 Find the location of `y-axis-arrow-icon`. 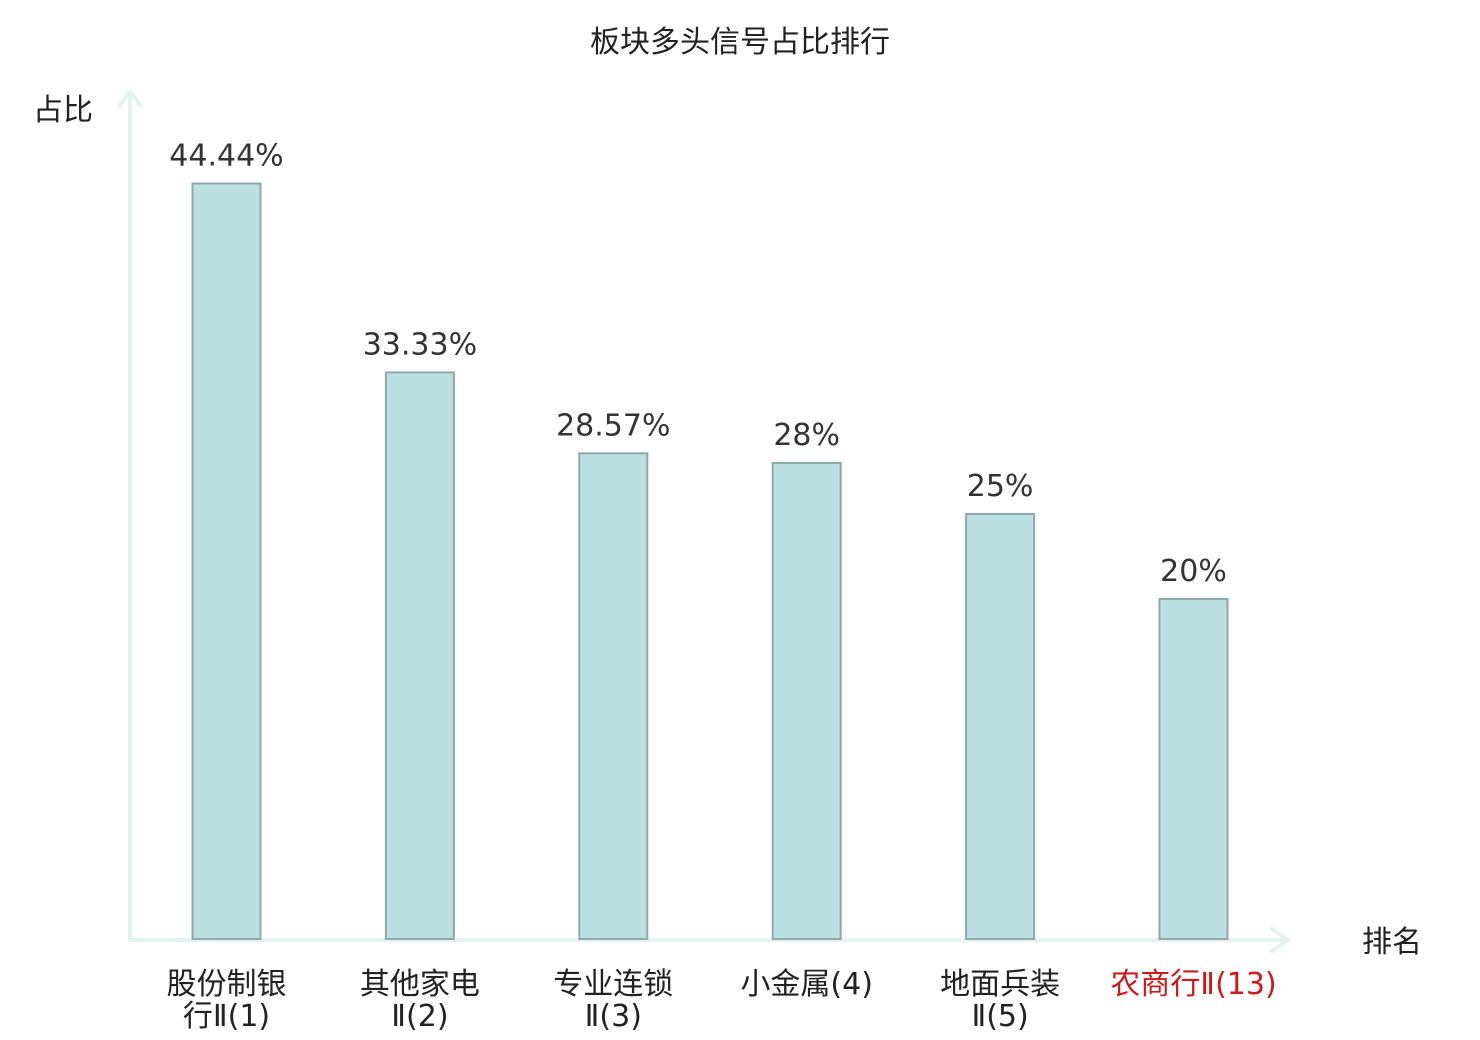

y-axis-arrow-icon is located at coordinates (130, 99).